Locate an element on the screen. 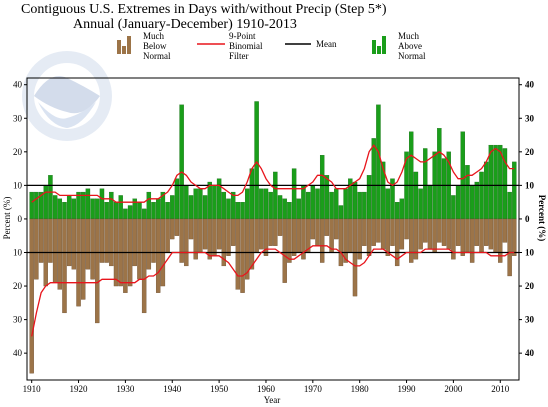  y-tick-label-left: 40 is located at coordinates (18, 353).